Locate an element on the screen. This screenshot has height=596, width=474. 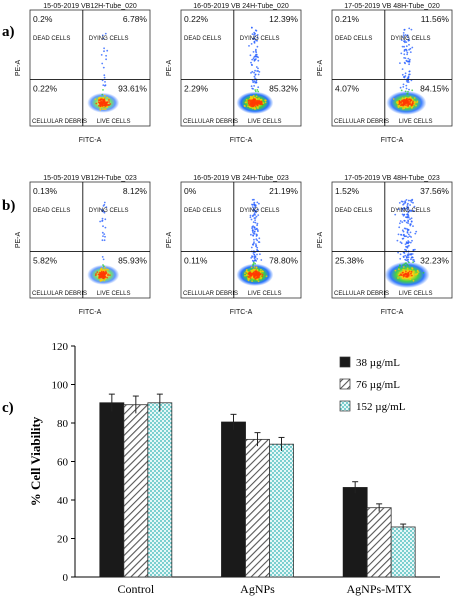
quadrant-ur-percent: 37.56% is located at coordinates (434, 191).